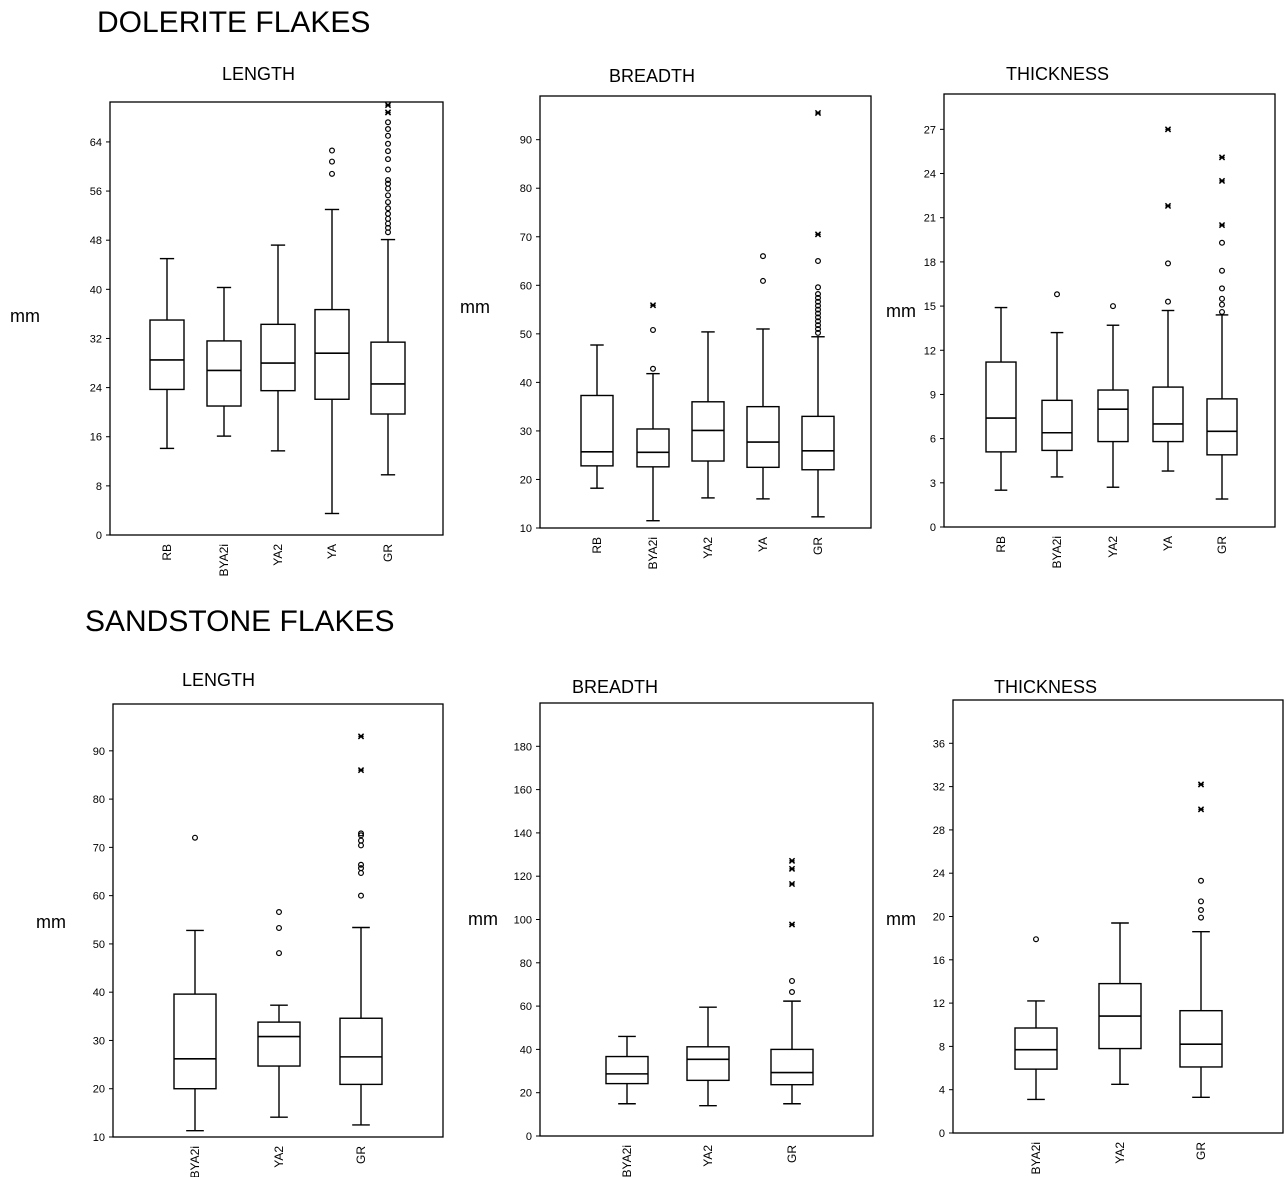  I want to click on category-label: RB, so click(1001, 544).